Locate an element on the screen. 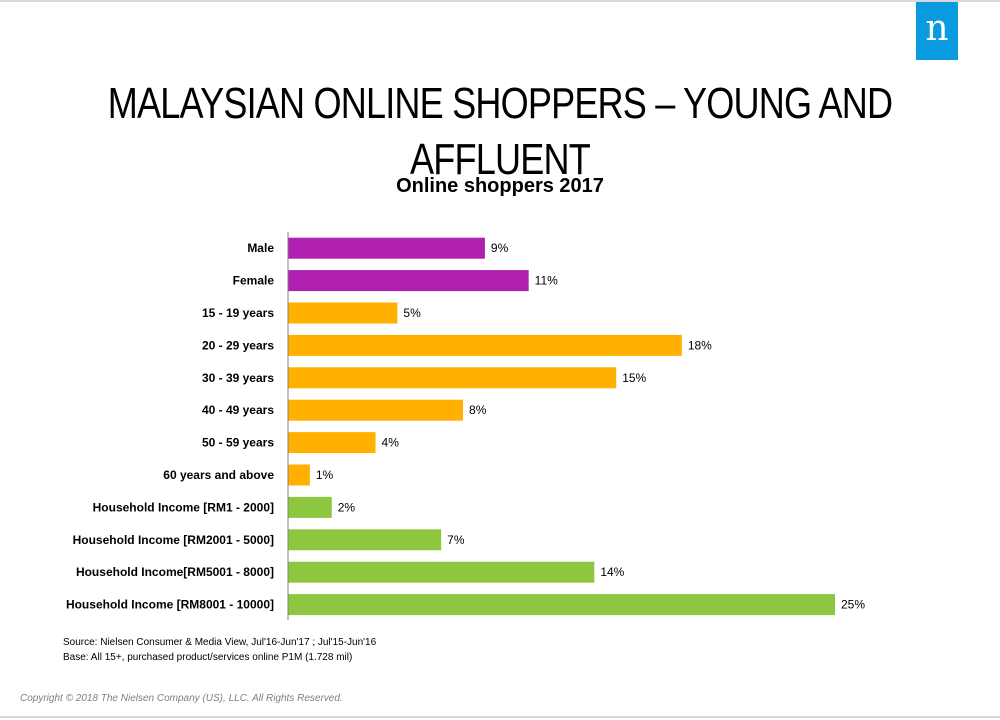 This screenshot has width=1000, height=720. category-label: Male is located at coordinates (260, 248).